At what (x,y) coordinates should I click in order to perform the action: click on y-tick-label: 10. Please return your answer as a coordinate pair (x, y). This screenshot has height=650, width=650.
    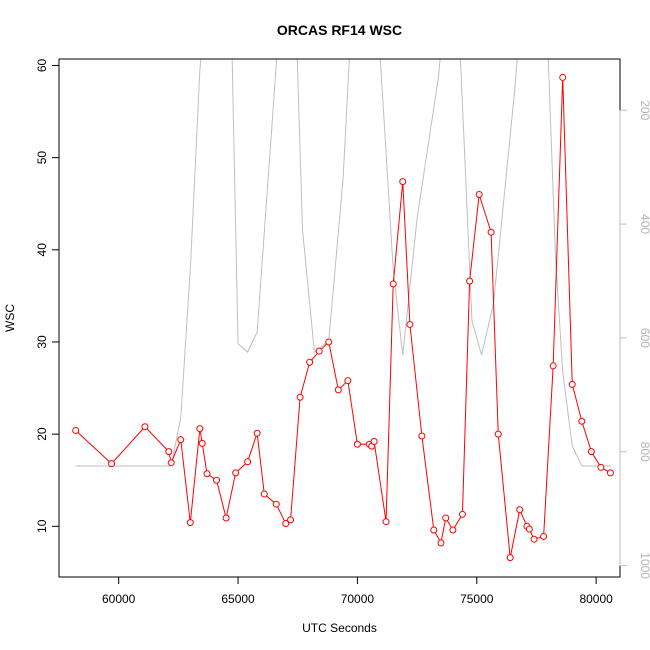
    Looking at the image, I should click on (42, 526).